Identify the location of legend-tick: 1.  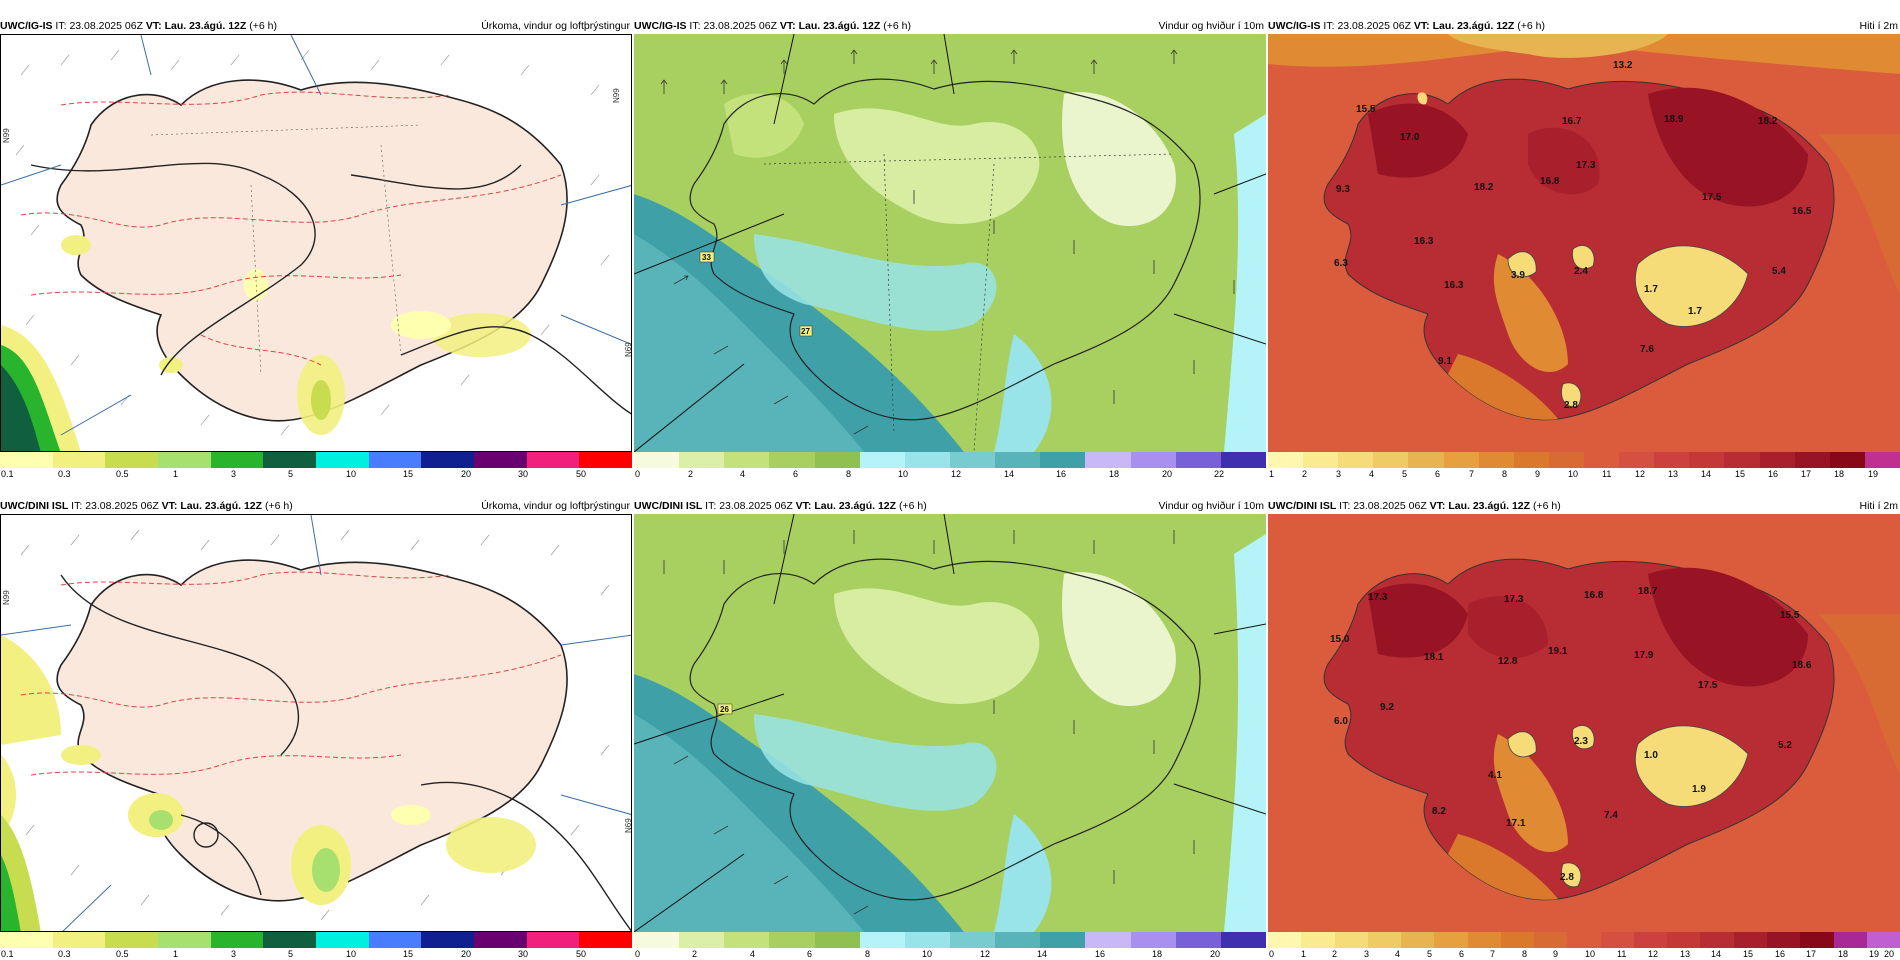
(176, 474).